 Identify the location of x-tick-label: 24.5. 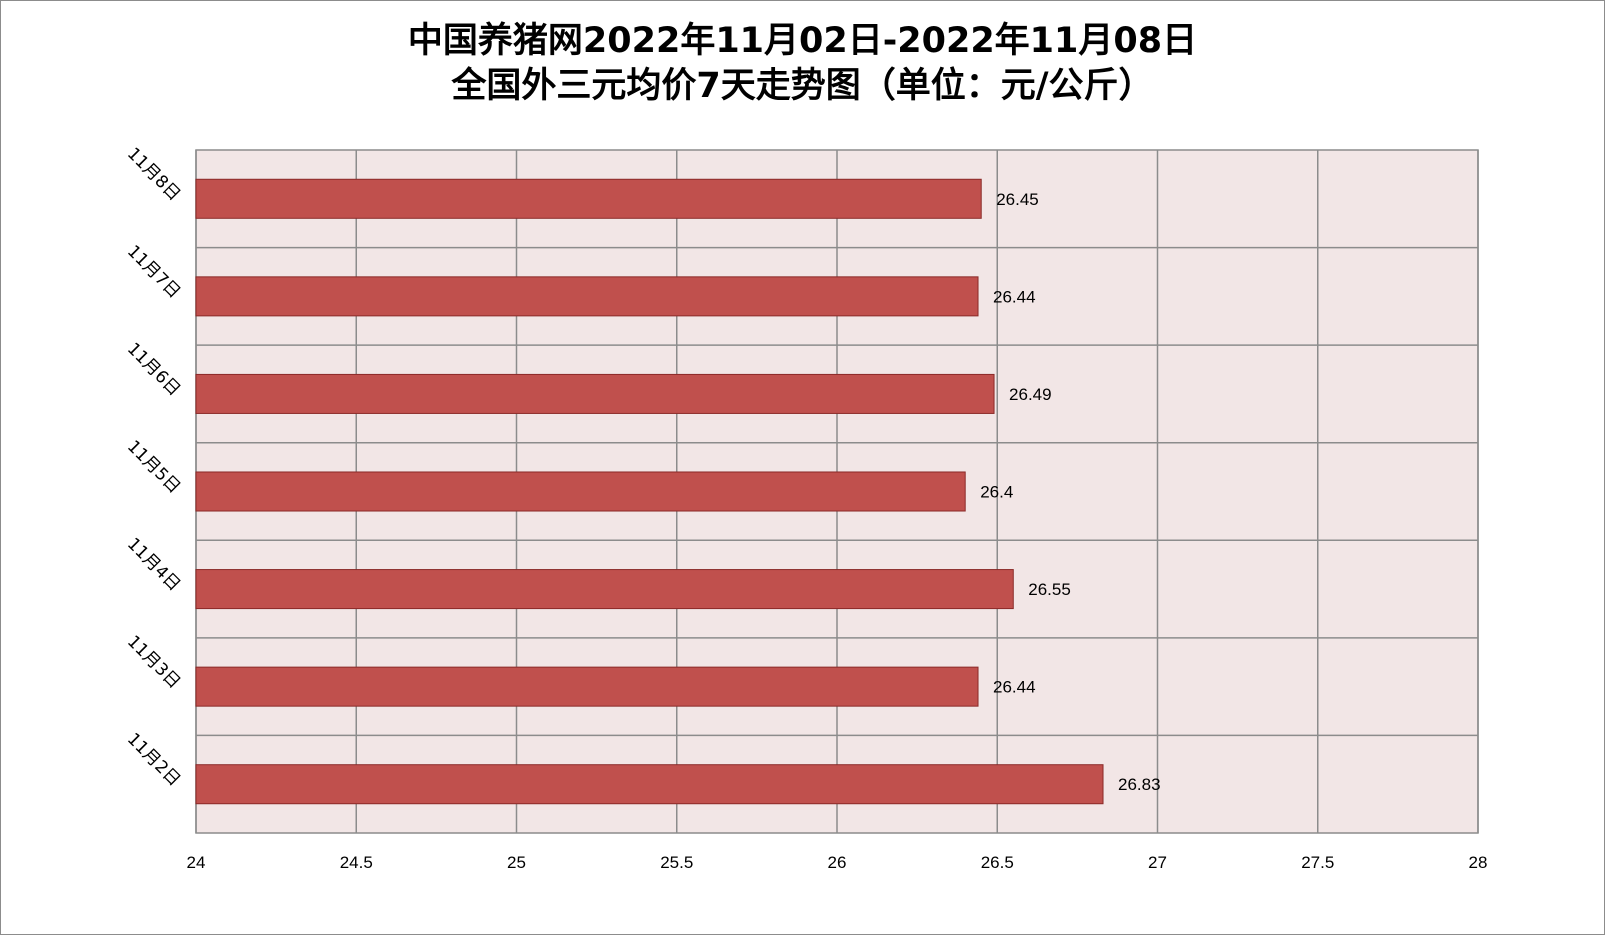
(356, 862).